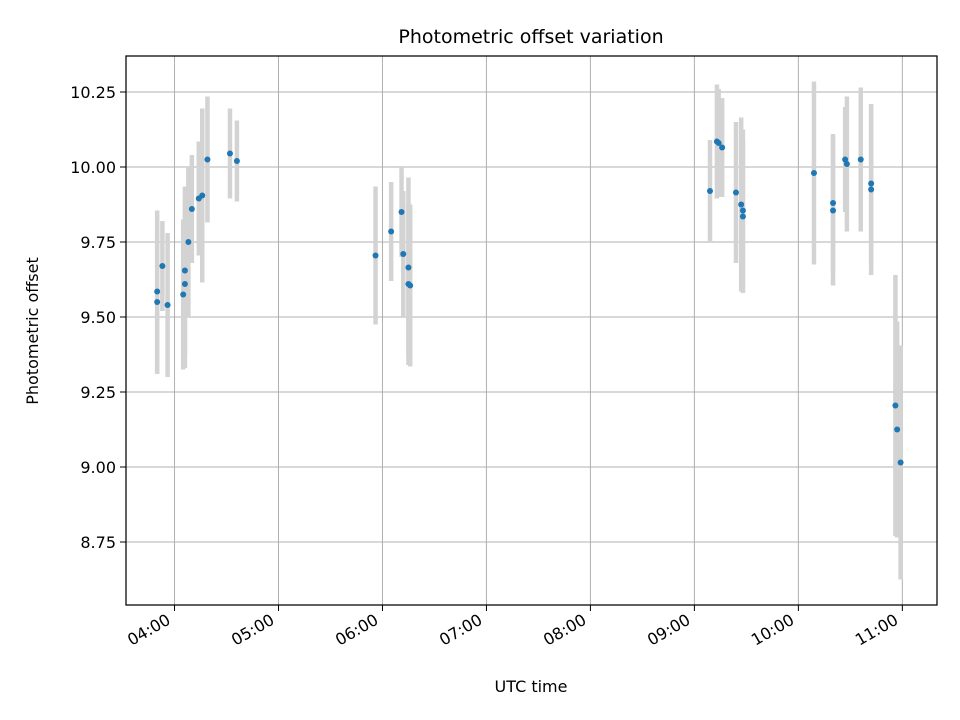 The image size is (960, 720). I want to click on y-tick-label: 10.00, so click(93, 167).